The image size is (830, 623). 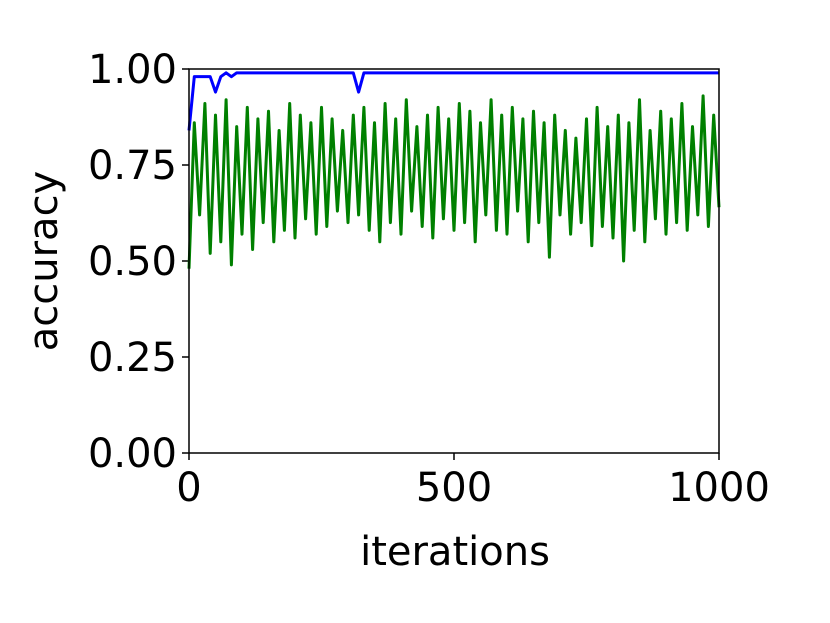 I want to click on y-axis-label: accuracy, so click(x=44, y=261).